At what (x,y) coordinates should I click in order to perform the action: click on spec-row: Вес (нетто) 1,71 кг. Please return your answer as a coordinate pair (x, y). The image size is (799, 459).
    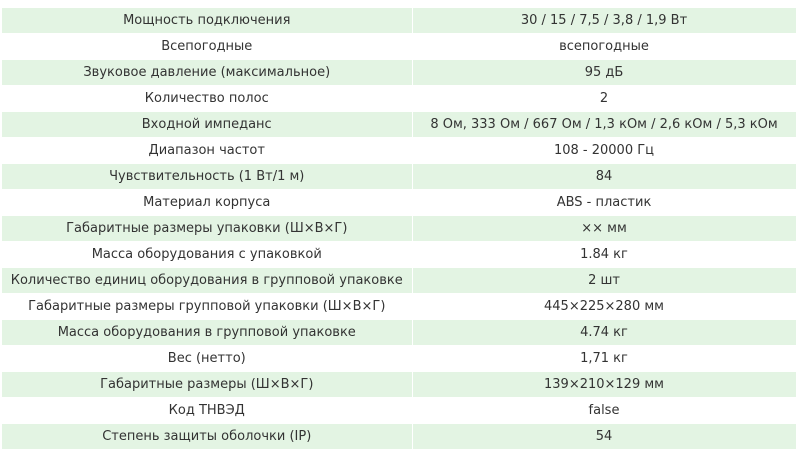
    Looking at the image, I should click on (399, 358).